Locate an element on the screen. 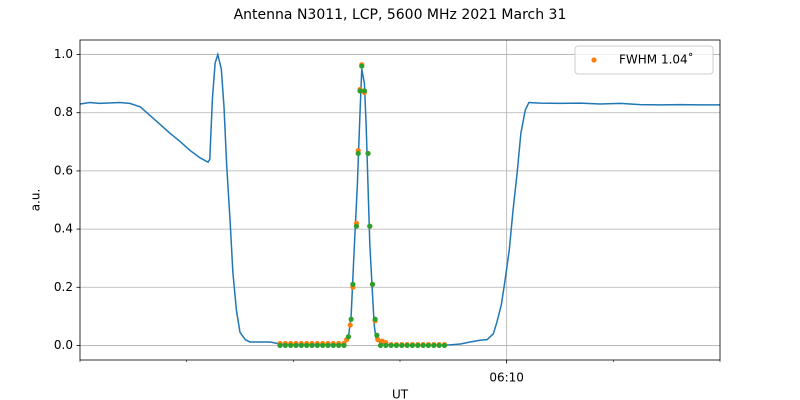  x-tick-label: 06:10 is located at coordinates (506, 378).